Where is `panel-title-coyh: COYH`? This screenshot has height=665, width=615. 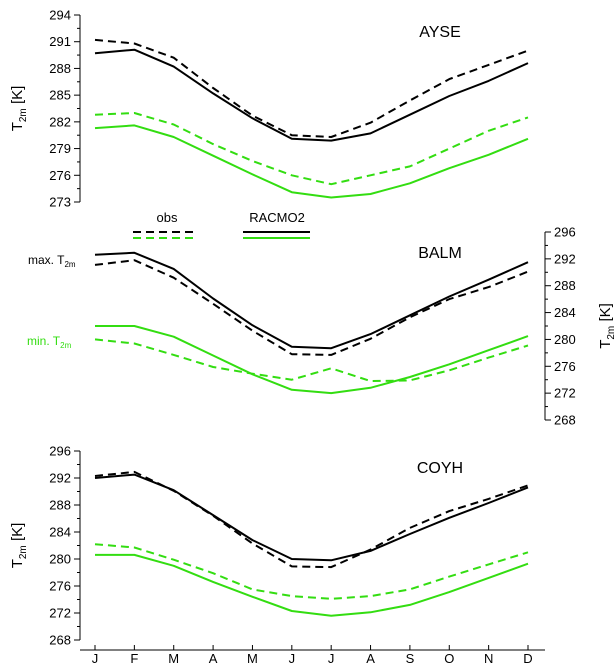
panel-title-coyh: COYH is located at coordinates (440, 468).